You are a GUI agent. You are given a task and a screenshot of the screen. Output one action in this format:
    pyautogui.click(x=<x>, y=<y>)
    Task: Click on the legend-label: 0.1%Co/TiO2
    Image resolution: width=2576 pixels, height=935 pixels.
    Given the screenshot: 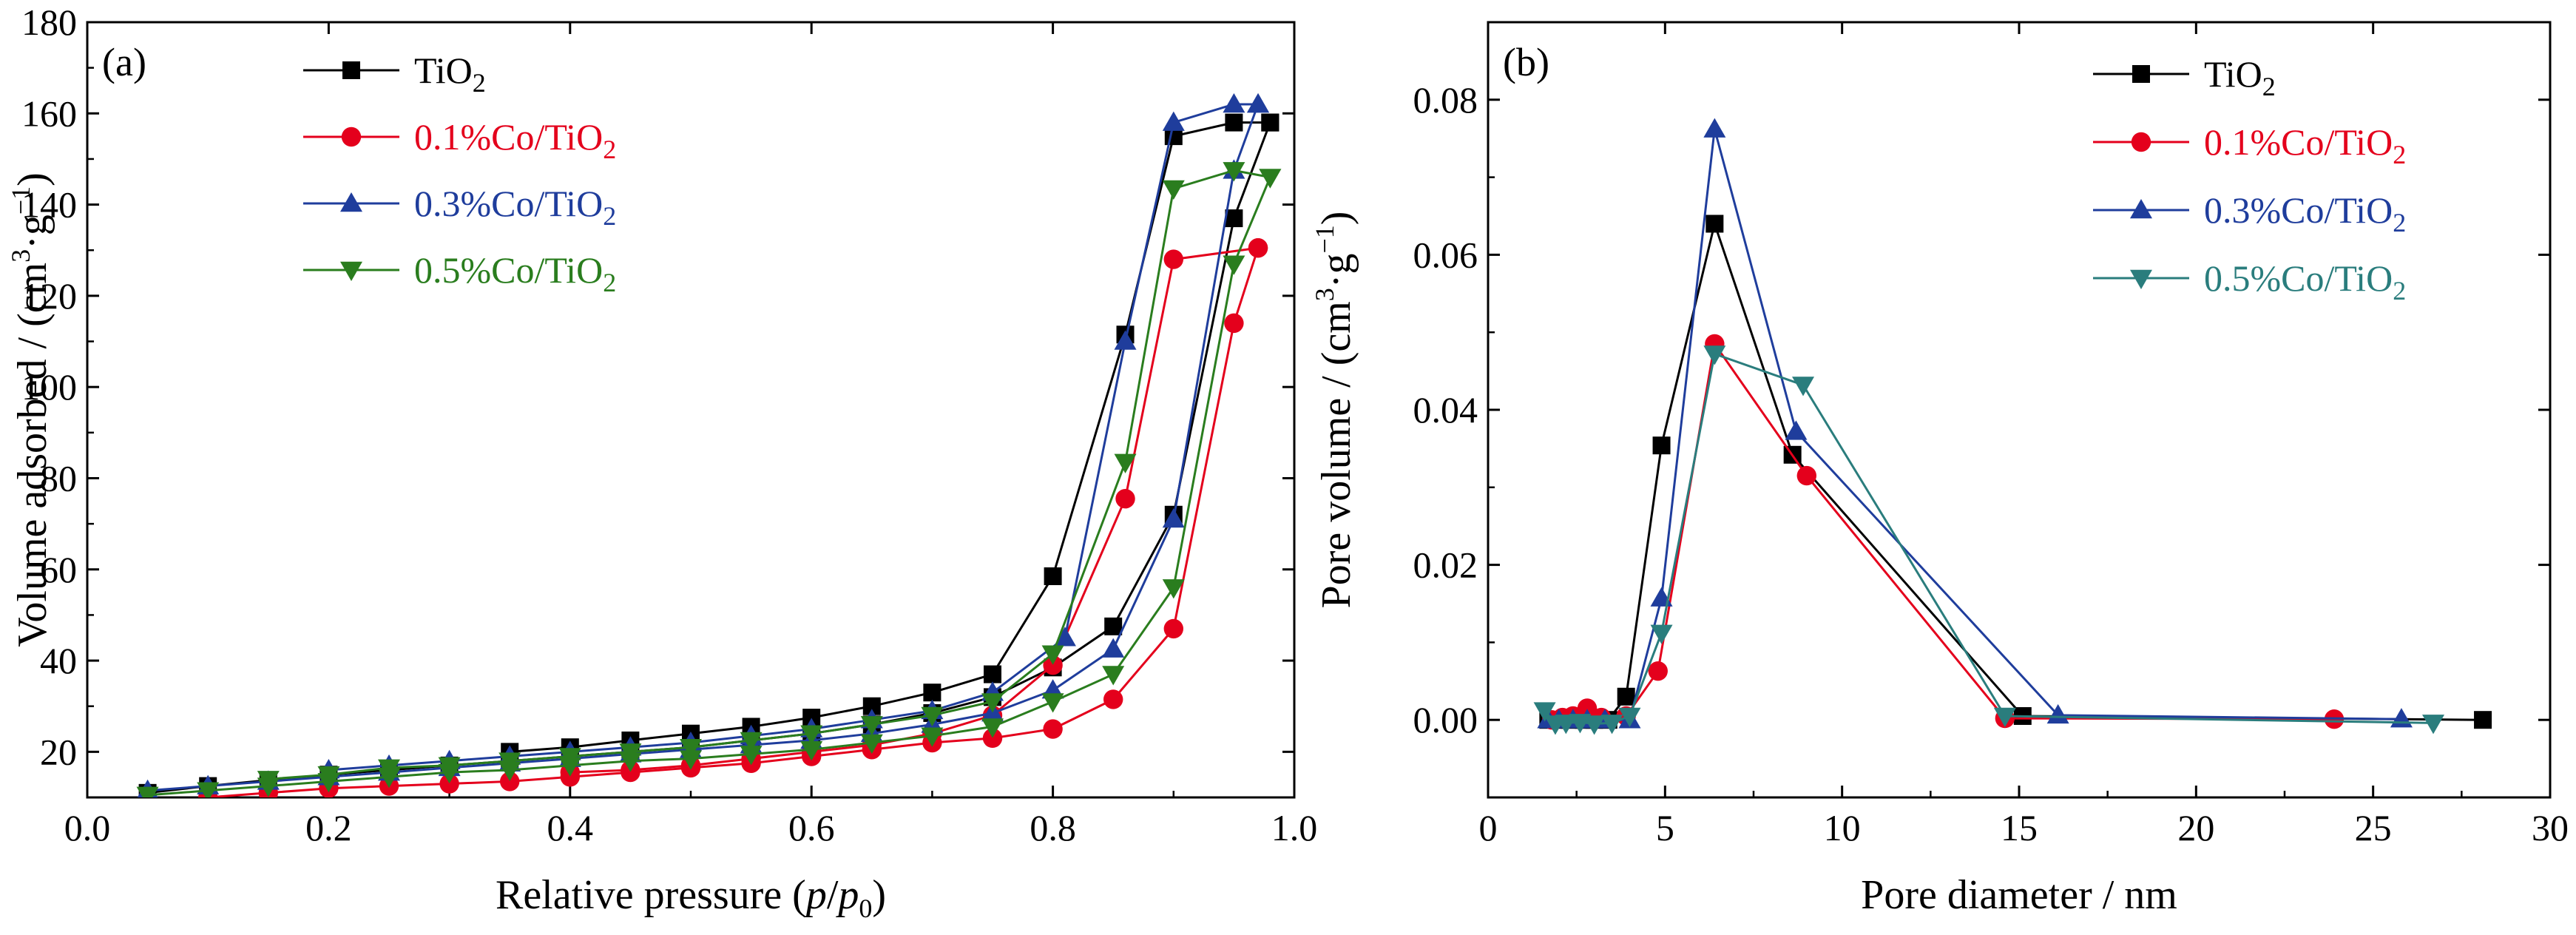 What is the action you would take?
    pyautogui.click(x=515, y=140)
    